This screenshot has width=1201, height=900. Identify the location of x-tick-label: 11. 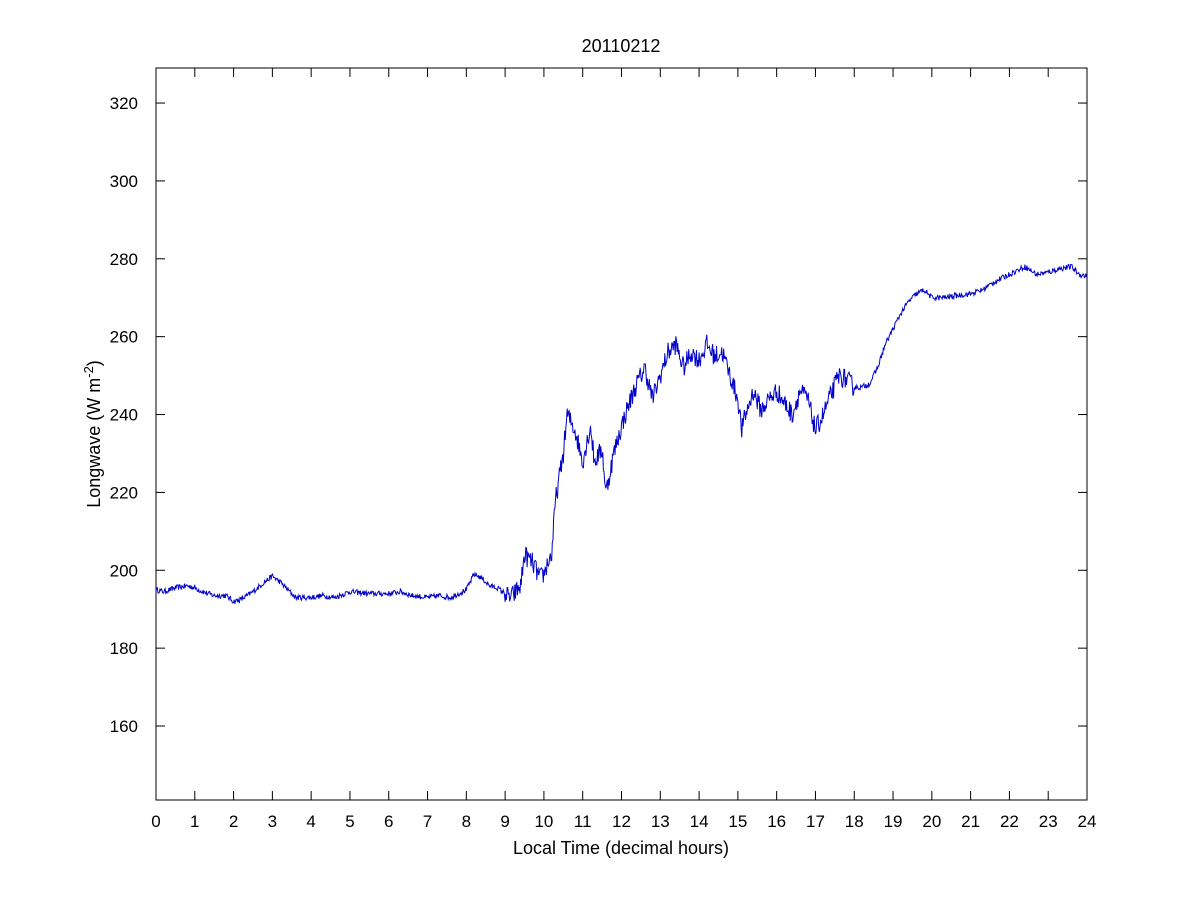
(583, 821).